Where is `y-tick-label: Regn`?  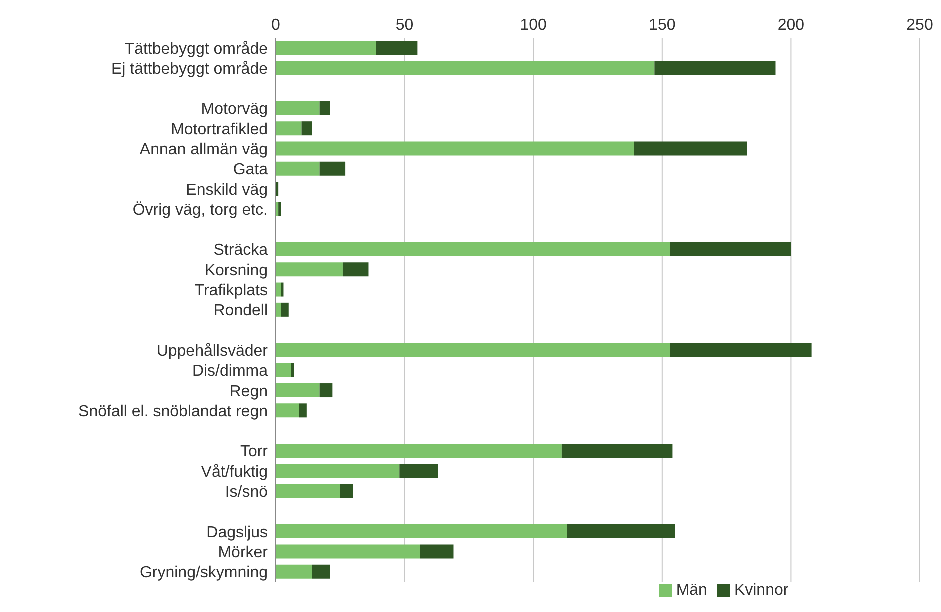 y-tick-label: Regn is located at coordinates (249, 391).